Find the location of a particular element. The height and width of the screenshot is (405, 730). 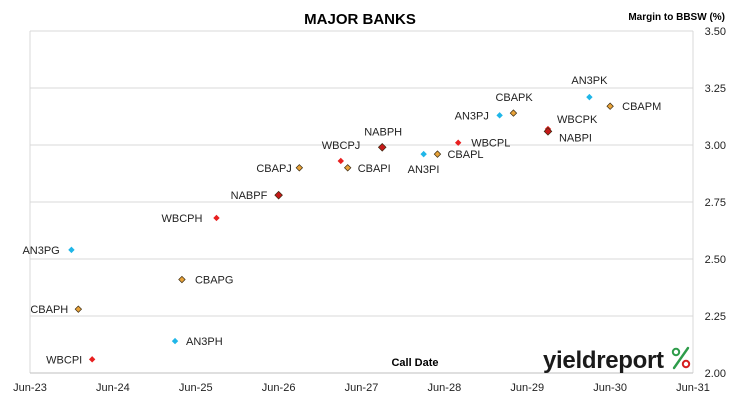

data-point-cbapi is located at coordinates (347, 168).